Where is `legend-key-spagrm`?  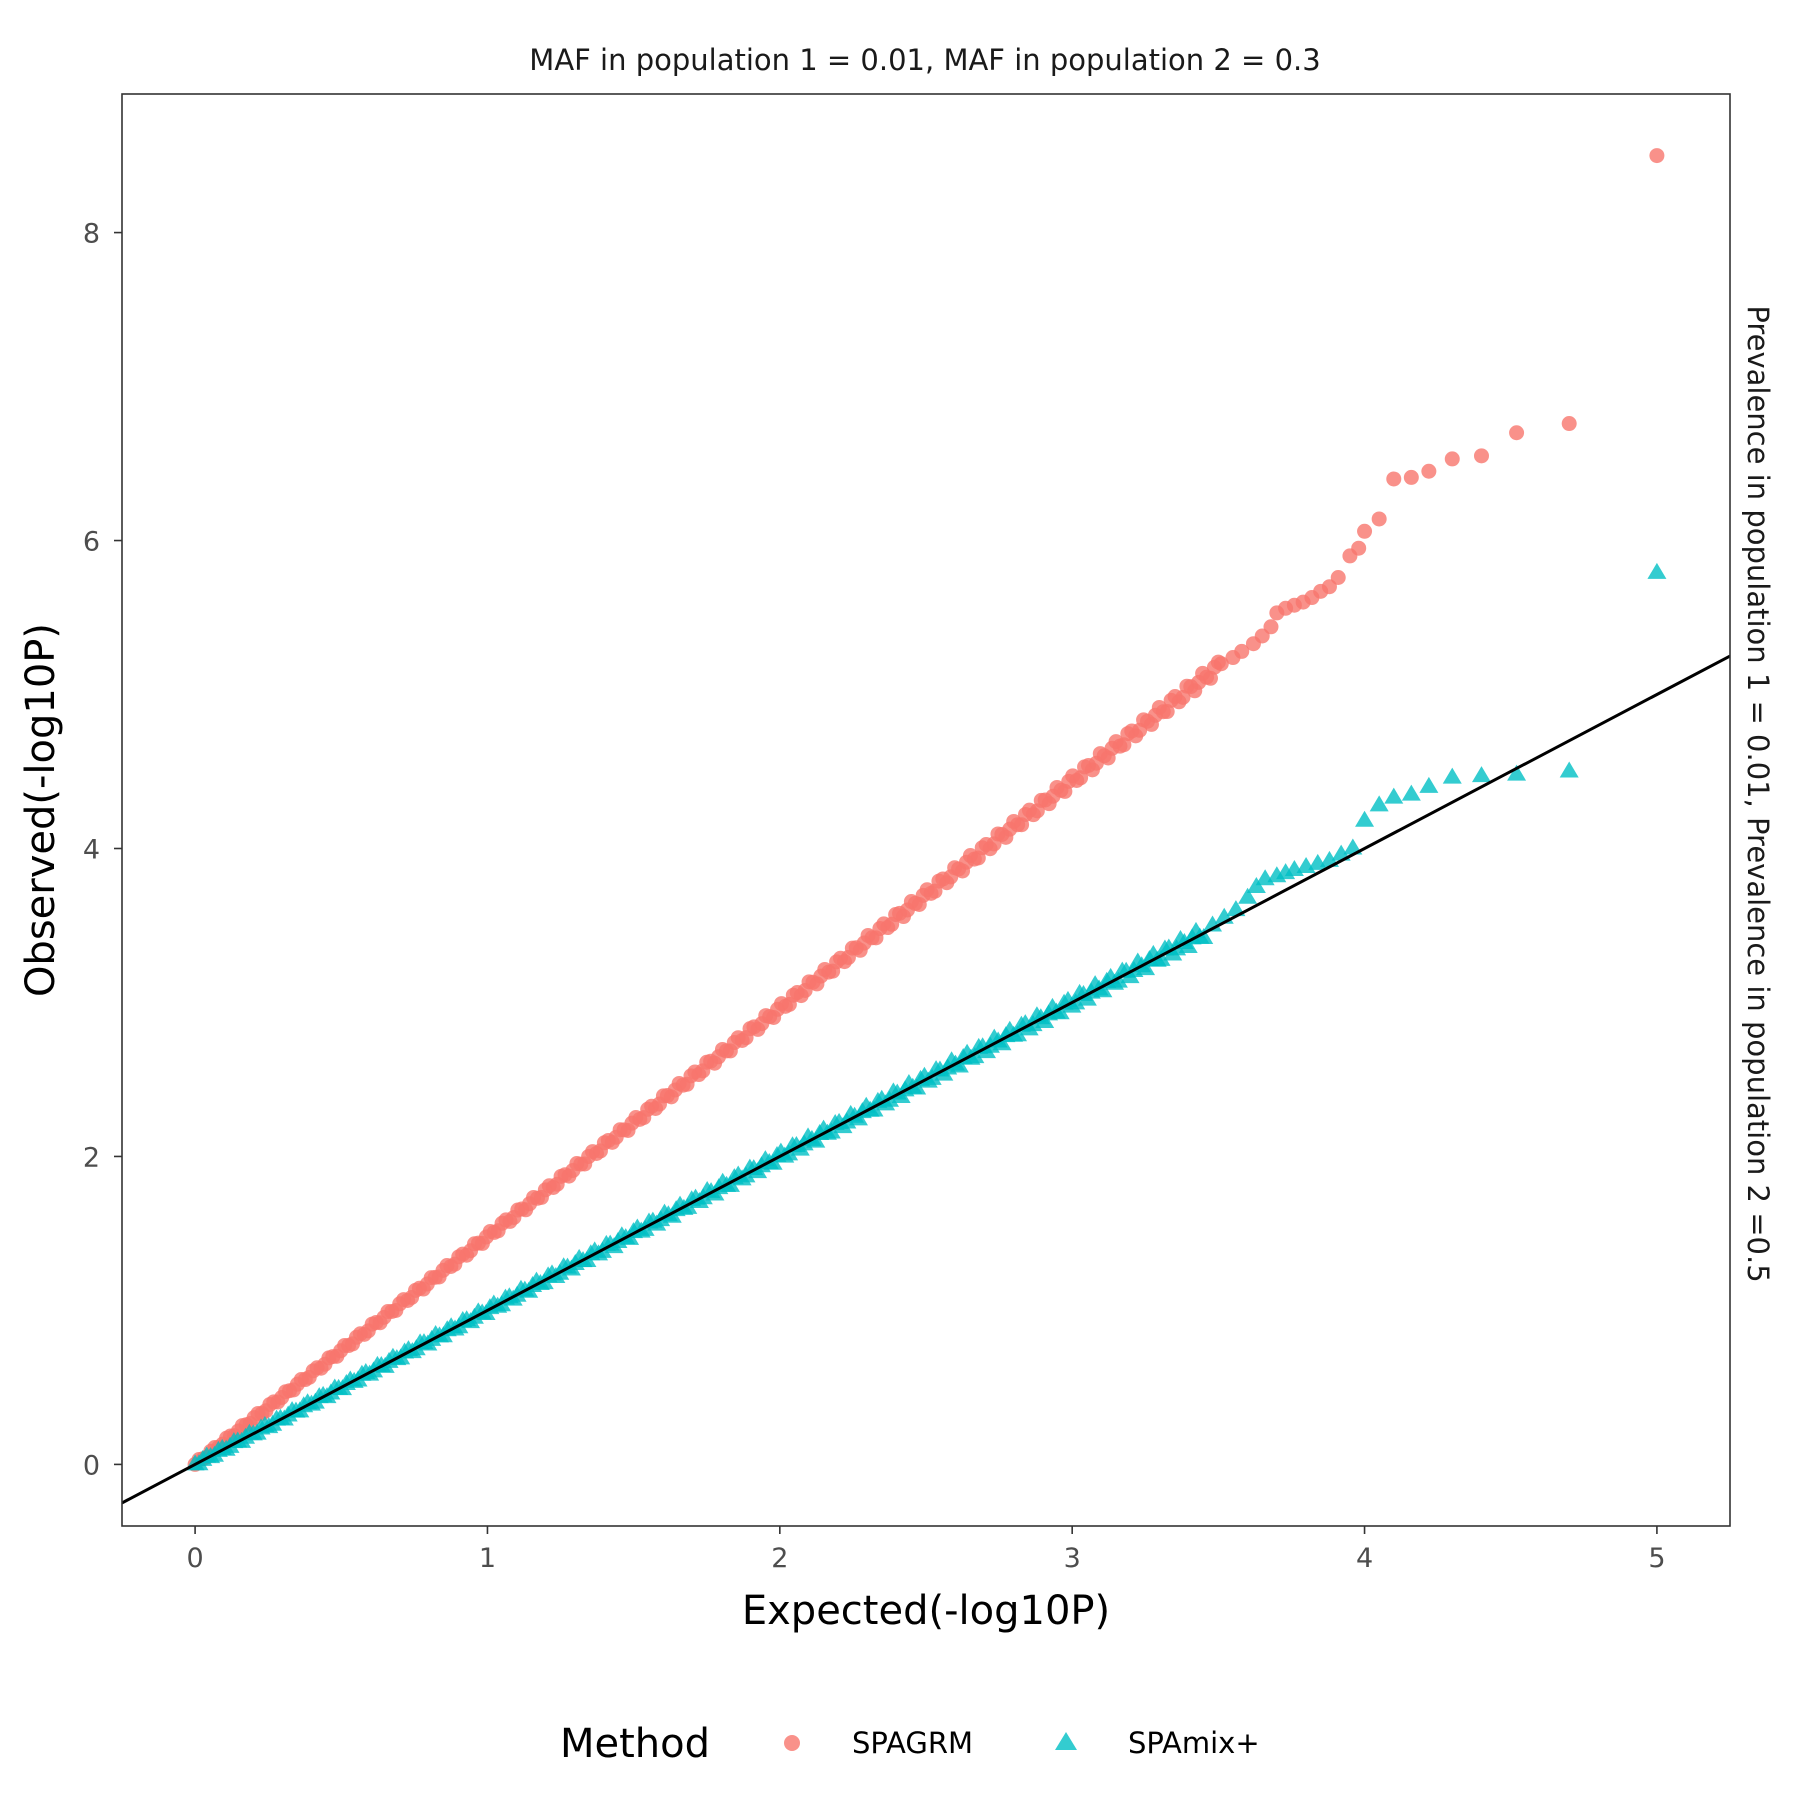
legend-key-spagrm is located at coordinates (792, 1743).